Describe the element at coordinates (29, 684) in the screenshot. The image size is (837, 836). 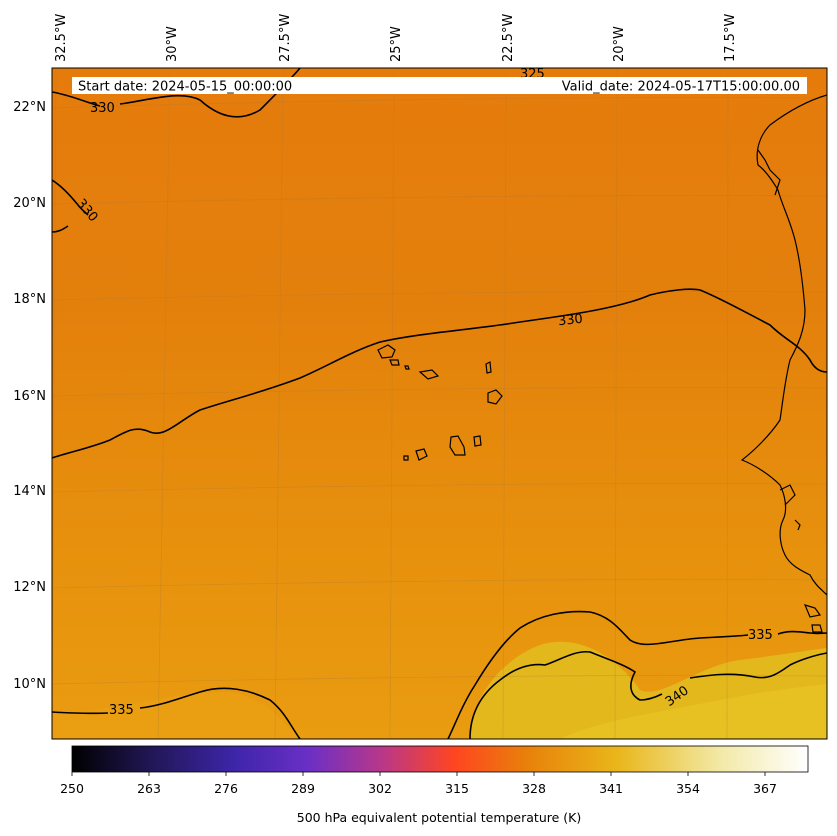
I see `lat-label: 10°N` at that location.